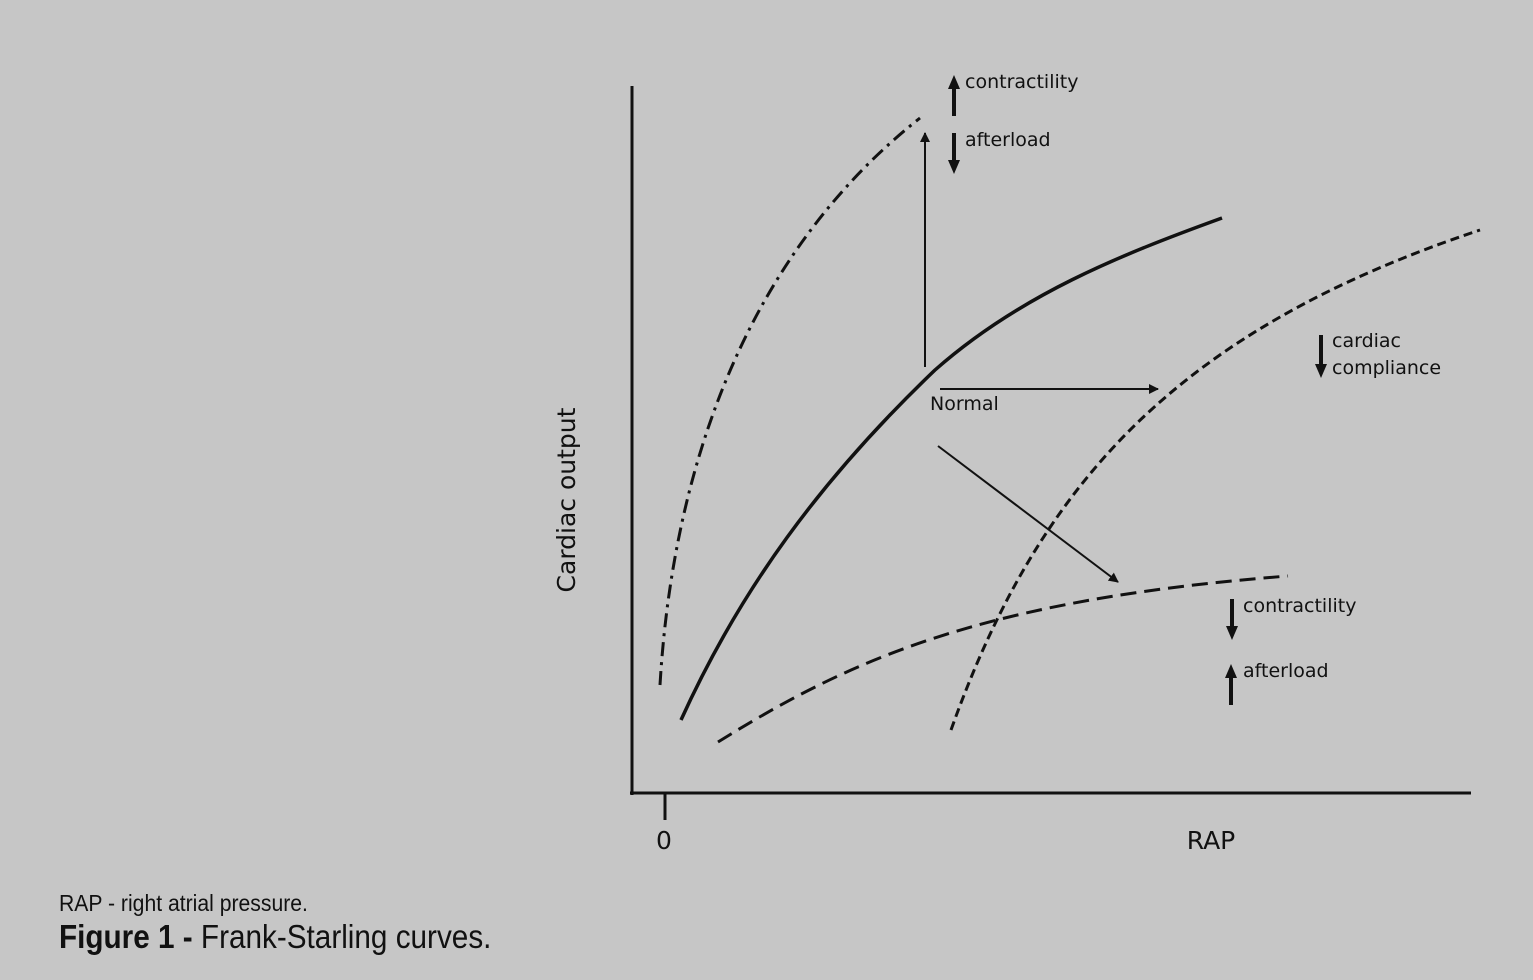 This screenshot has height=980, width=1533. Describe the element at coordinates (1286, 671) in the screenshot. I see `increased-afterload-label: afterload` at that location.